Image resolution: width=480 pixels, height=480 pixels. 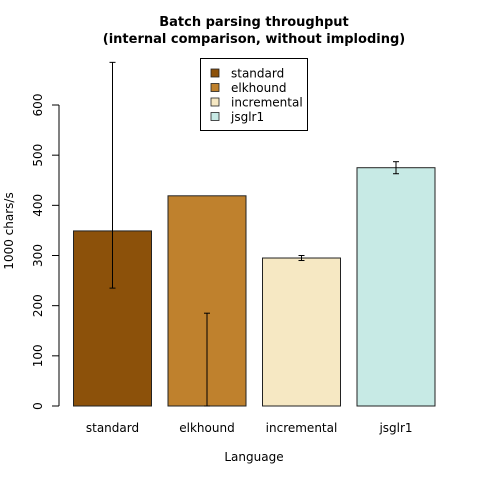 What do you see at coordinates (215, 116) in the screenshot?
I see `legend-swatch-jsglr1` at bounding box center [215, 116].